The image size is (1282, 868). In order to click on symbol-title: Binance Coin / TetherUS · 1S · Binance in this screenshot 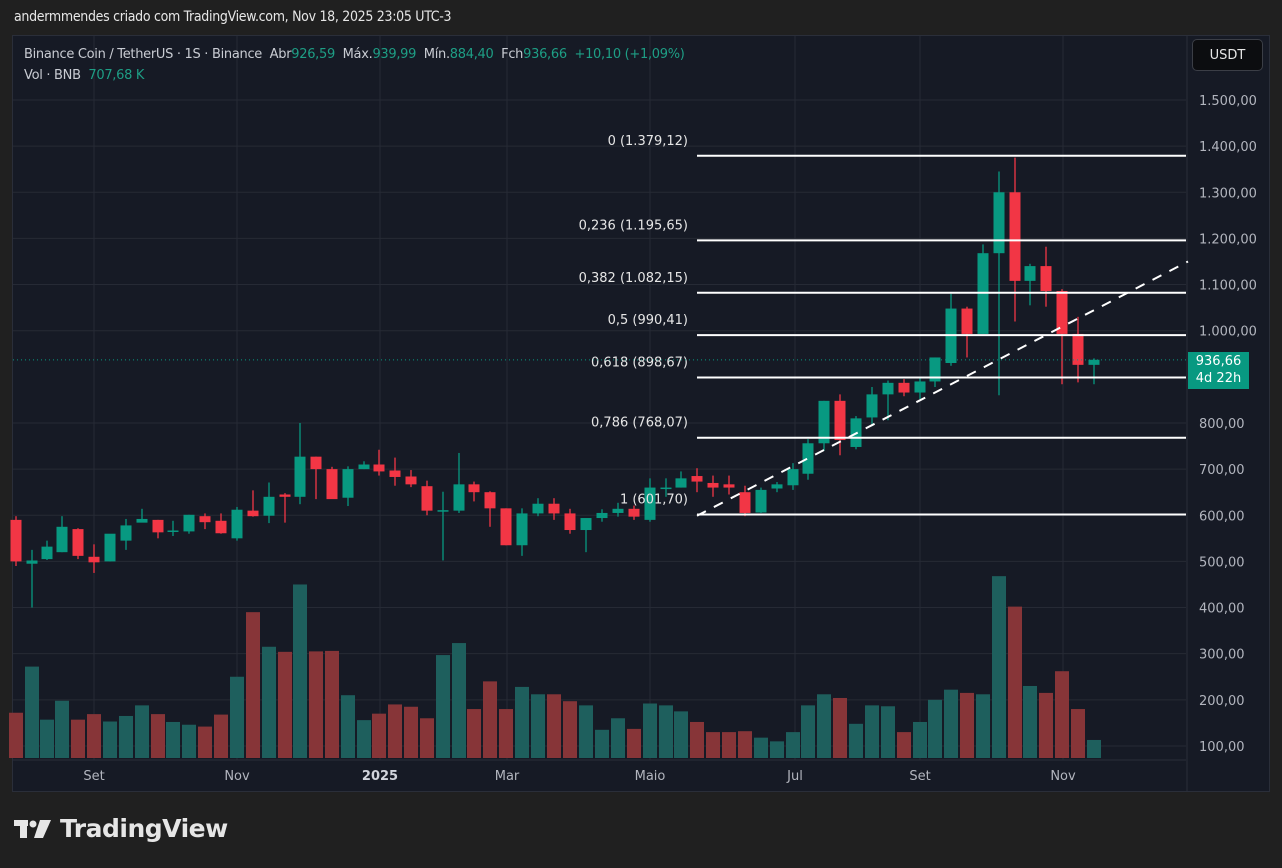, I will do `click(143, 54)`.